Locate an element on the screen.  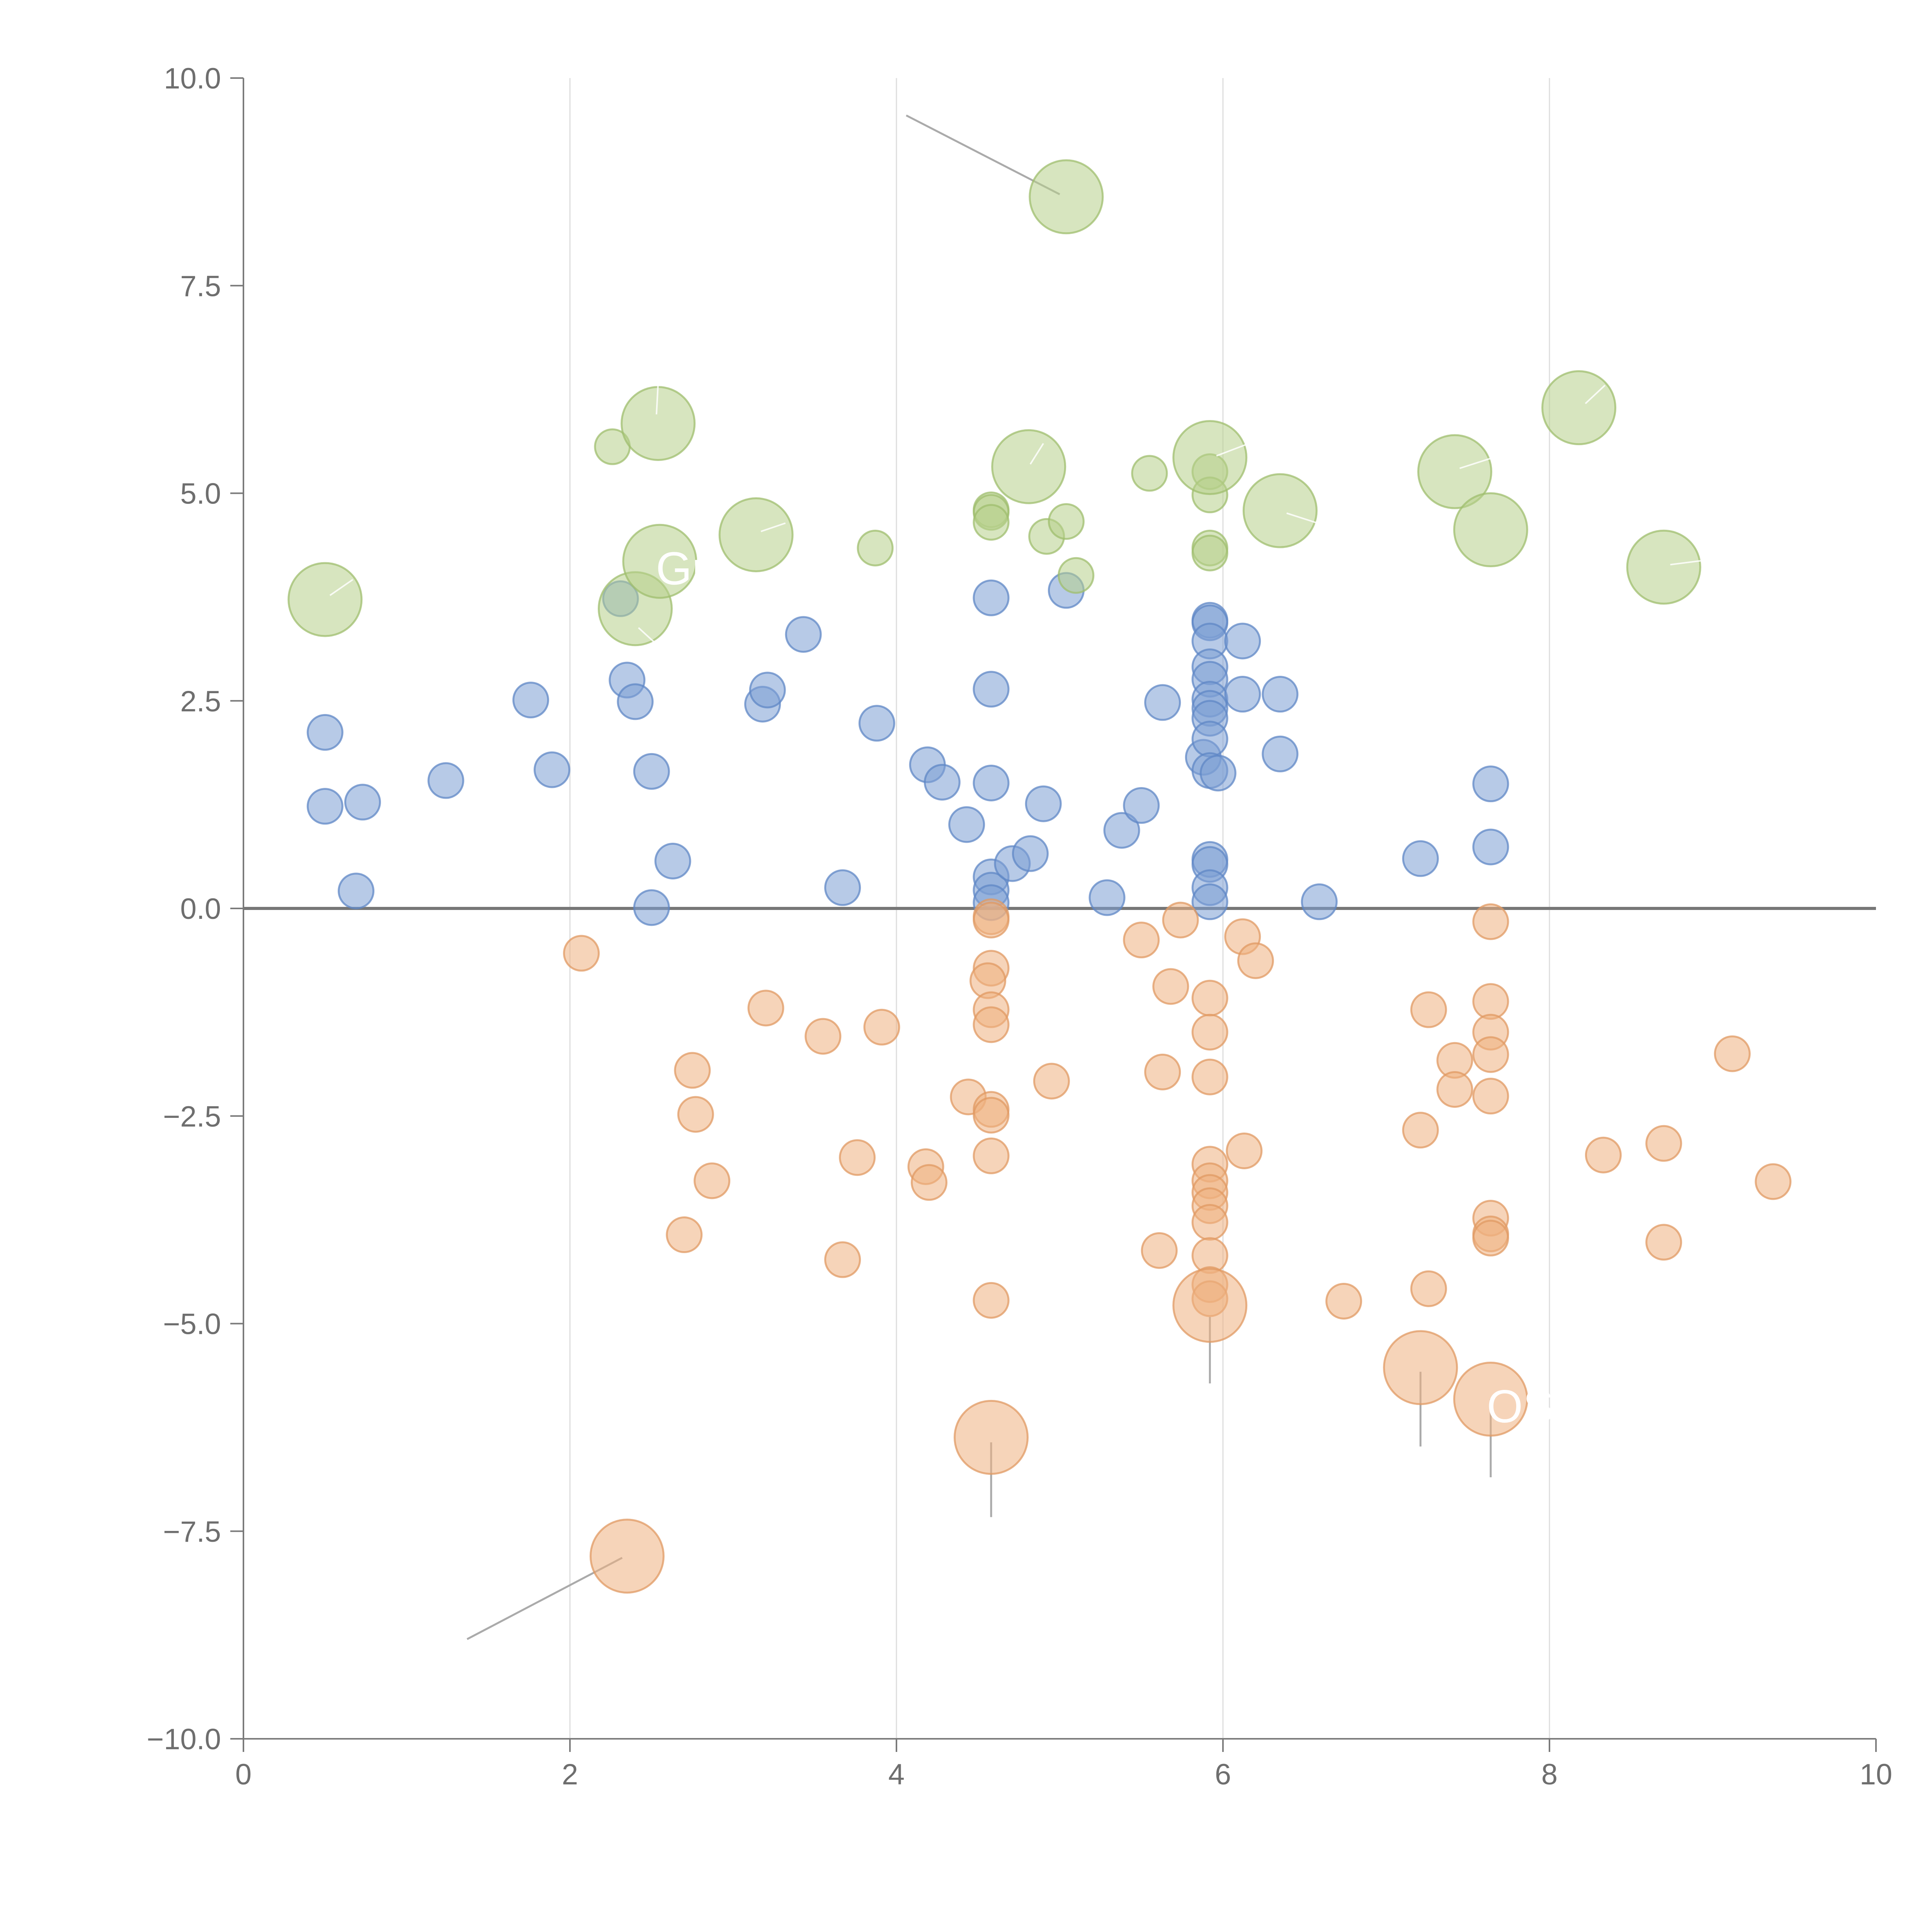
annotation-label: Gro is located at coordinates (695, 569).